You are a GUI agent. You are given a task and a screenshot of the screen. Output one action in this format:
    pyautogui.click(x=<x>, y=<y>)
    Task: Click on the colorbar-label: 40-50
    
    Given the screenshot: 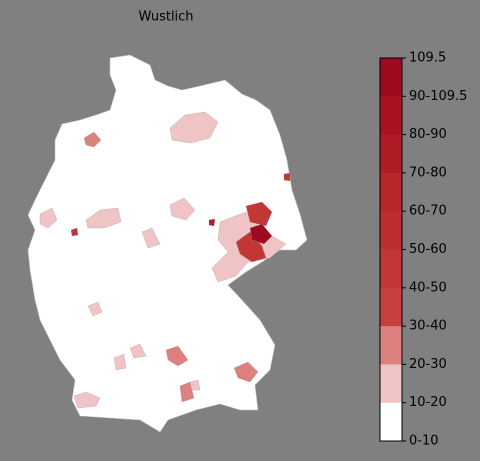 What is the action you would take?
    pyautogui.click(x=428, y=287)
    